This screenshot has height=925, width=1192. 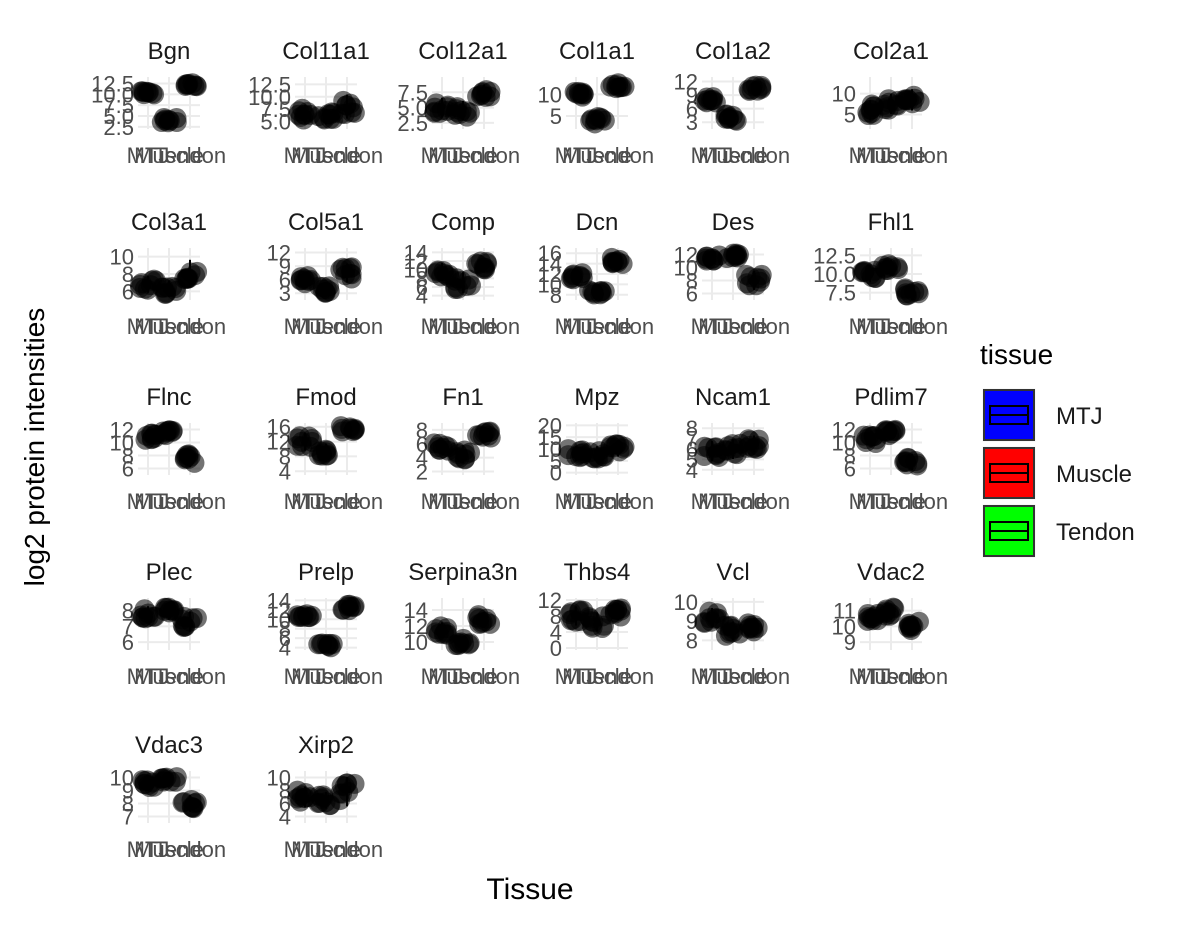 What do you see at coordinates (891, 572) in the screenshot?
I see `facet-title: Vdac2` at bounding box center [891, 572].